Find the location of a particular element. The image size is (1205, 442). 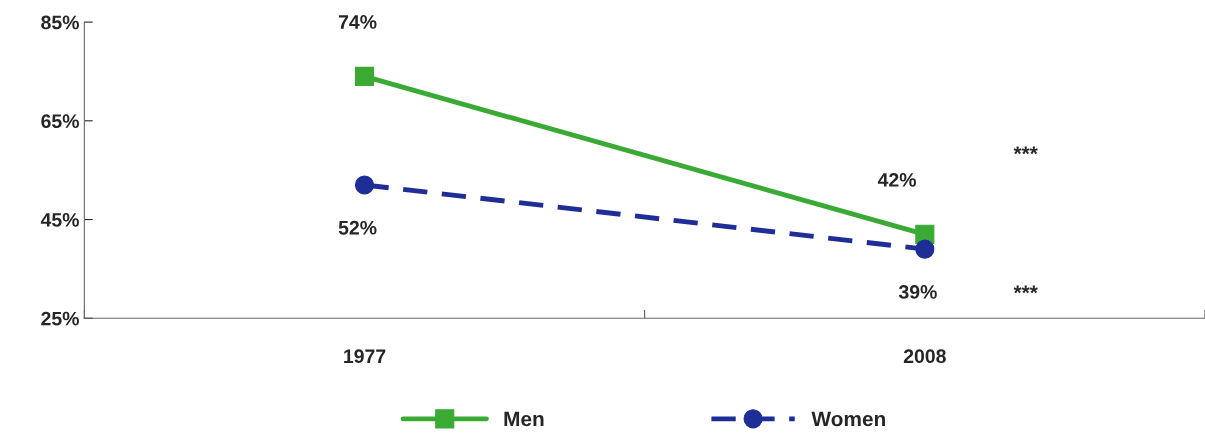

data-label: 52% is located at coordinates (357, 227).